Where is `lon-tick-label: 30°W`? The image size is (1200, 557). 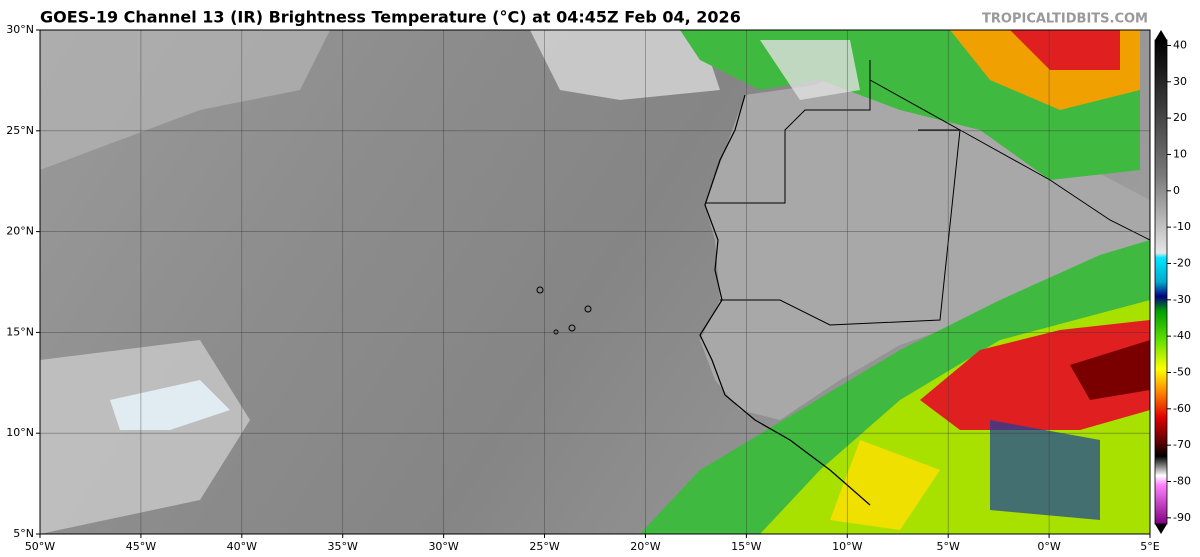
lon-tick-label: 30°W is located at coordinates (443, 546).